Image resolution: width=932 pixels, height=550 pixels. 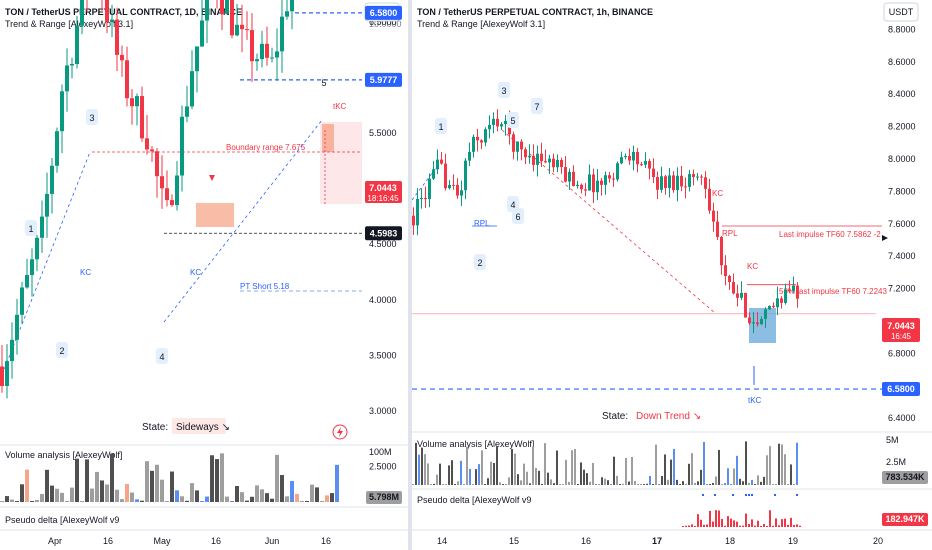 I want to click on lightning-icon-bolt, so click(x=340, y=432).